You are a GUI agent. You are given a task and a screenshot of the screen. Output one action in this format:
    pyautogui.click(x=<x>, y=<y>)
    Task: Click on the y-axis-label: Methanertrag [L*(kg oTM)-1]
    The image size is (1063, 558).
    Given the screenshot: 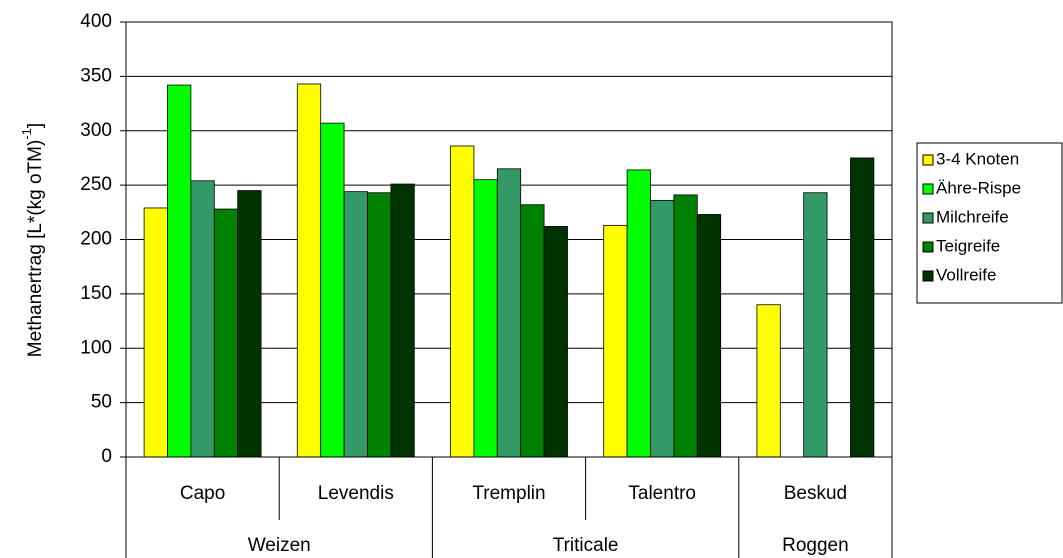 What is the action you would take?
    pyautogui.click(x=32, y=240)
    